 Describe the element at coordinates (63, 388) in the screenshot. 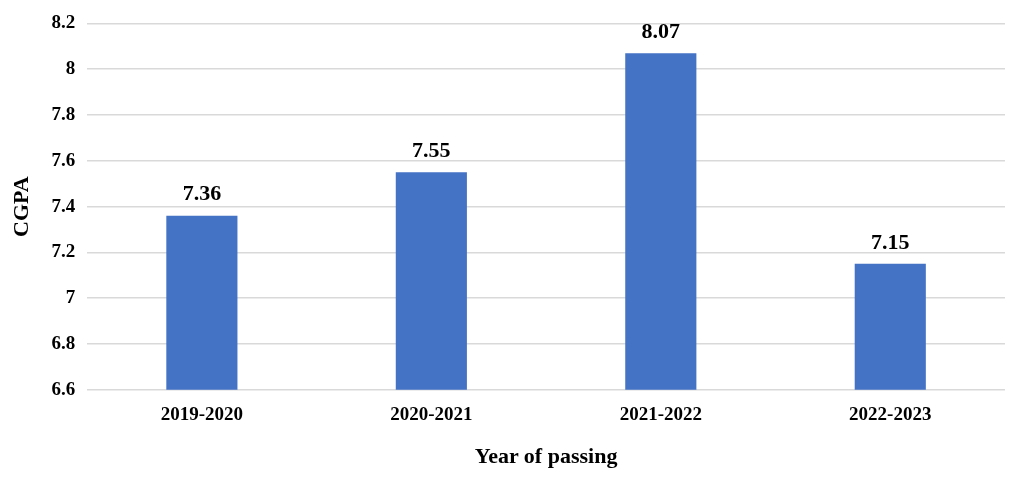

I see `y-tick-label: 6.6` at that location.